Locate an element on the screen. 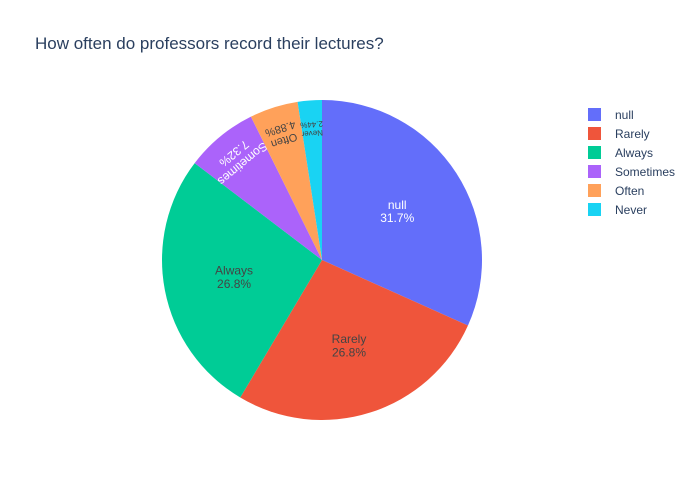 This screenshot has width=700, height=500. slice-label: Rarely 26.8% is located at coordinates (349, 345).